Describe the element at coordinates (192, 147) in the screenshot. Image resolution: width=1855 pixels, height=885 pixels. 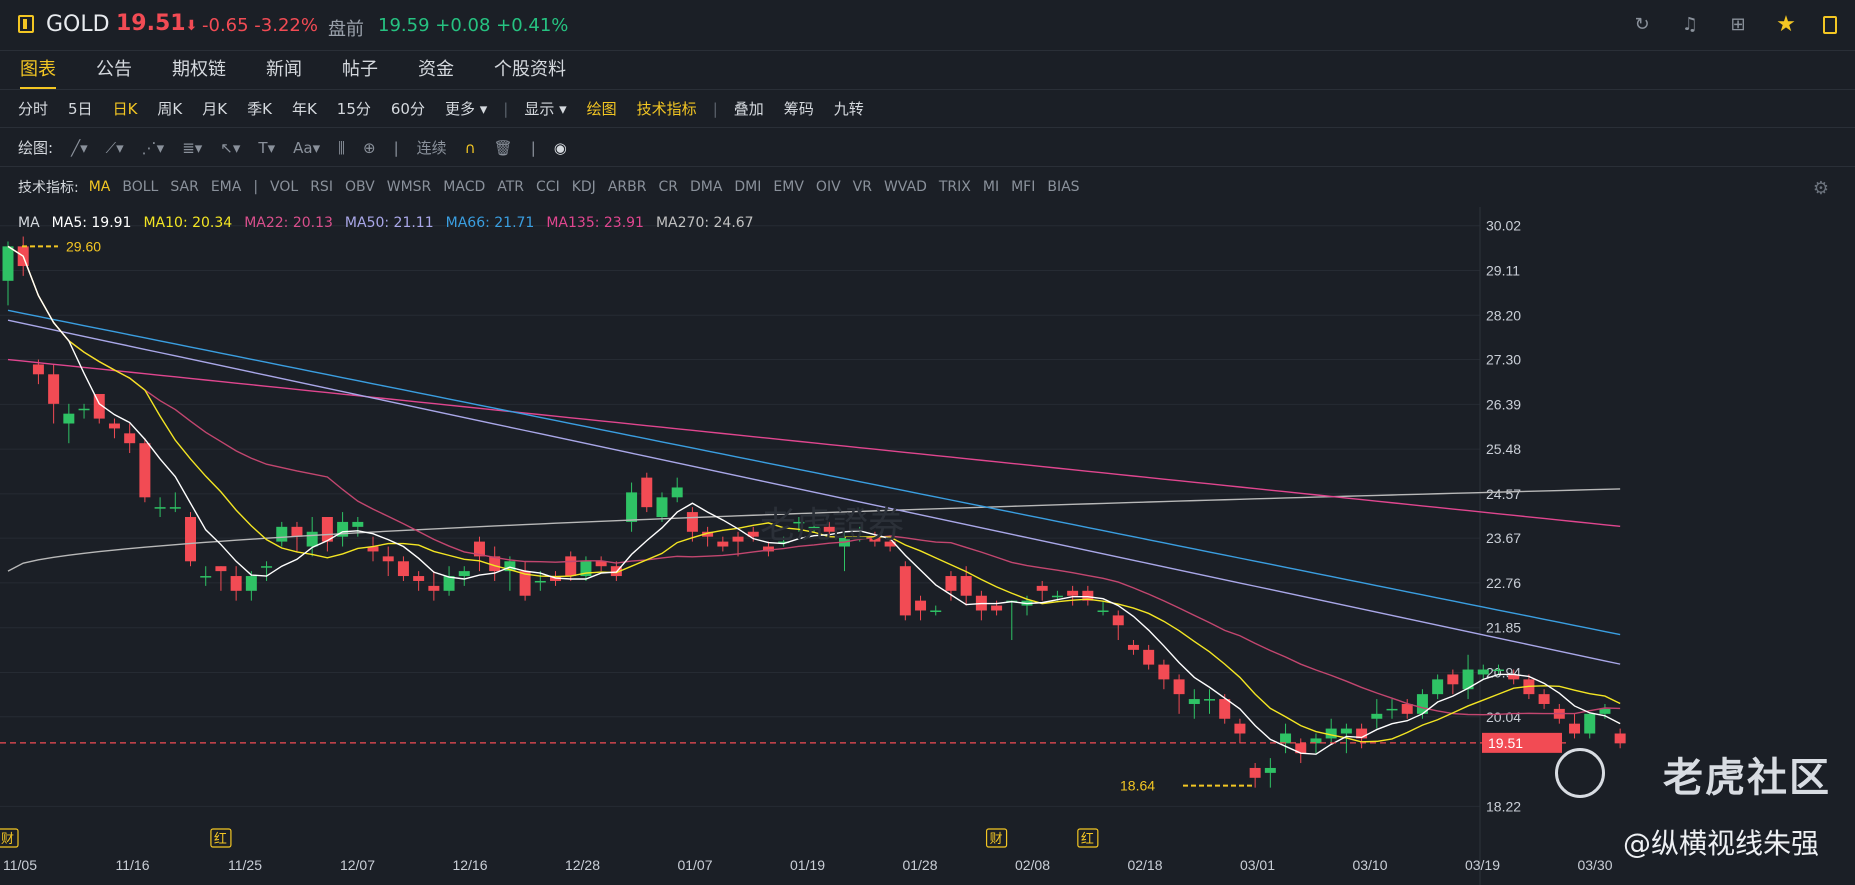
I see `fibonacci-tool-icon: ≣▾` at that location.